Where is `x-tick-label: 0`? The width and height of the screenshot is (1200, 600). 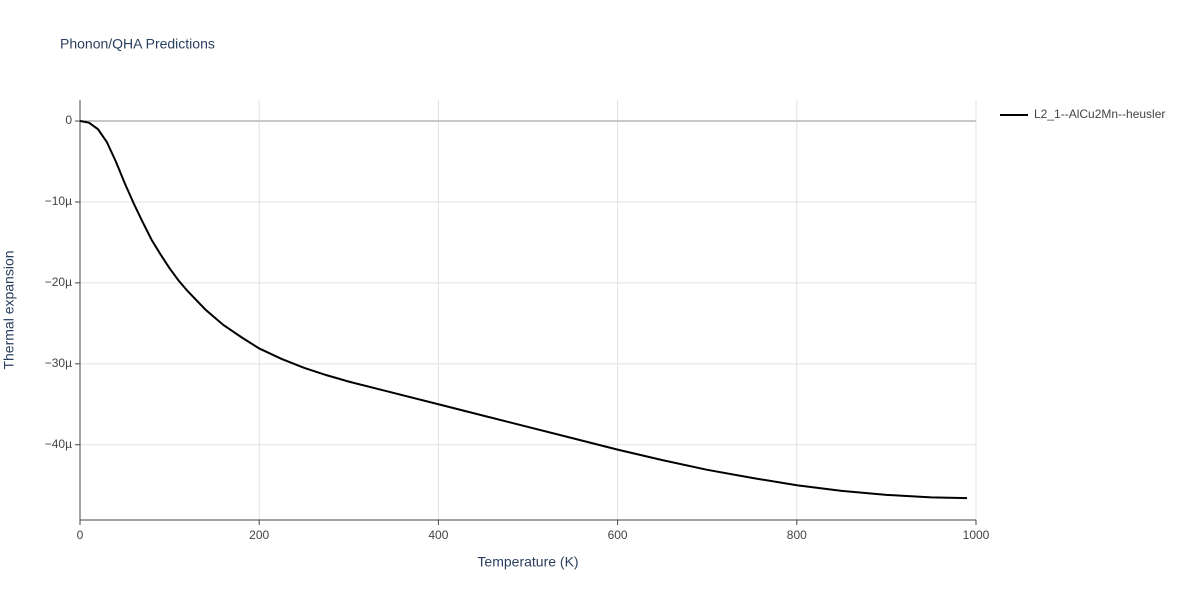 x-tick-label: 0 is located at coordinates (80, 535).